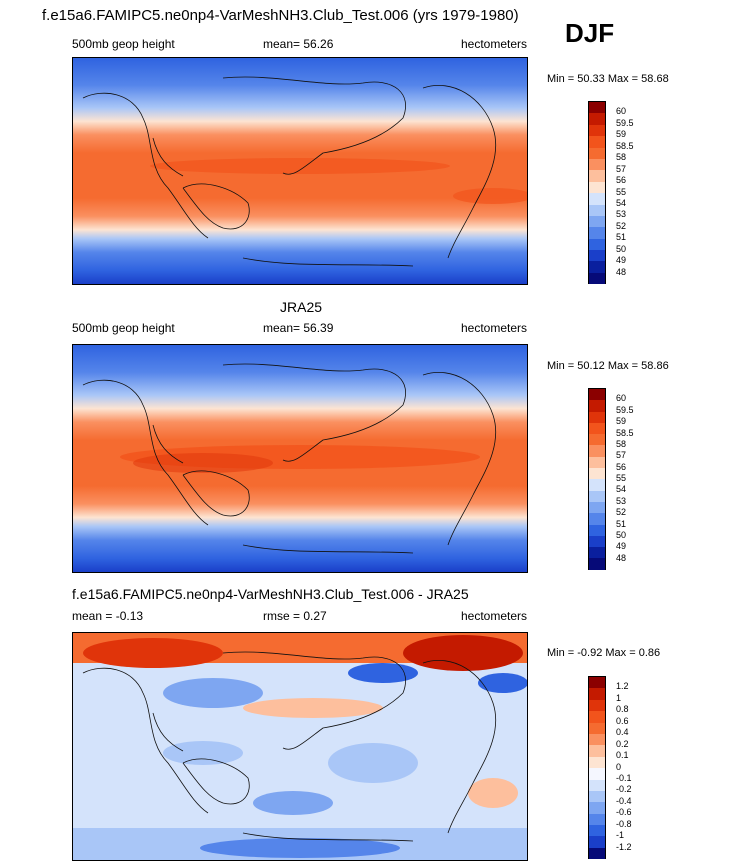 The image size is (733, 866). Describe the element at coordinates (300, 166) in the screenshot. I see `equatorial-max-band` at that location.